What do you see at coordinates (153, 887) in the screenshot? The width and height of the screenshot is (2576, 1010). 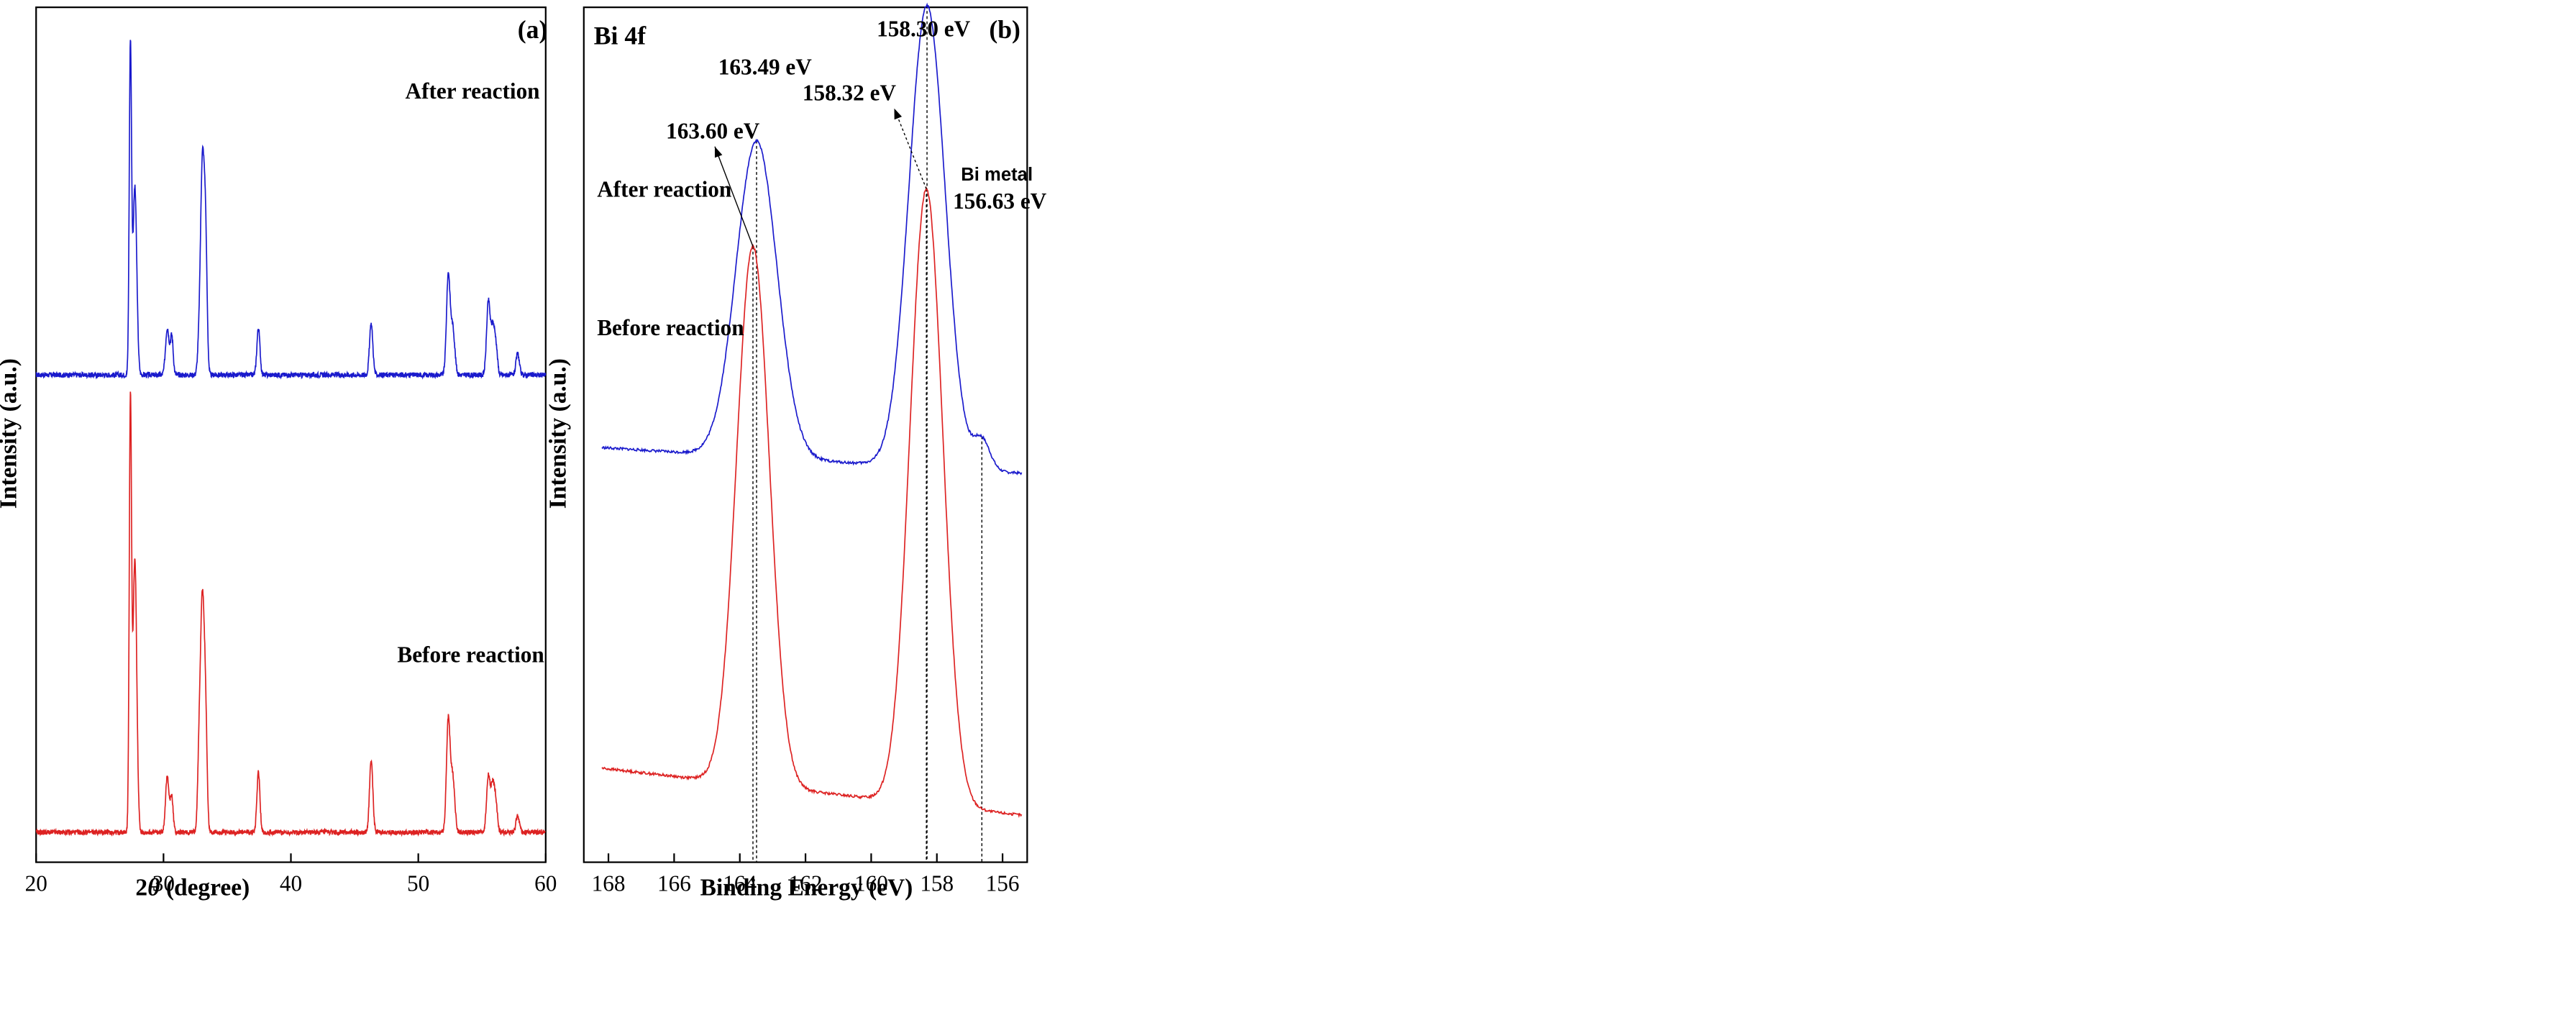 I see `x-axis-title-a-symbol: θ` at bounding box center [153, 887].